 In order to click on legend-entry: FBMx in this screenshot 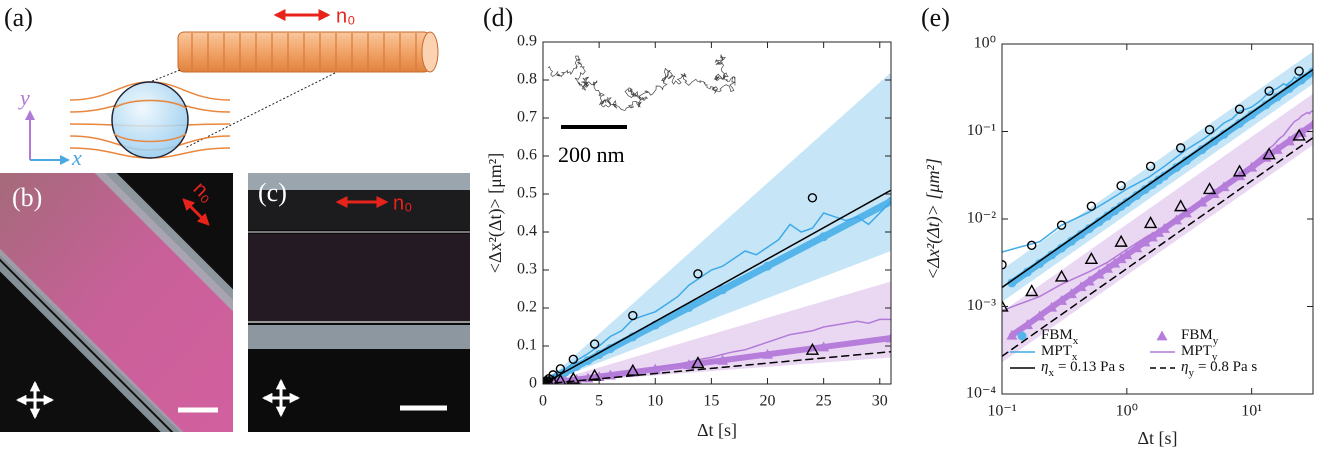, I will do `click(1048, 337)`.